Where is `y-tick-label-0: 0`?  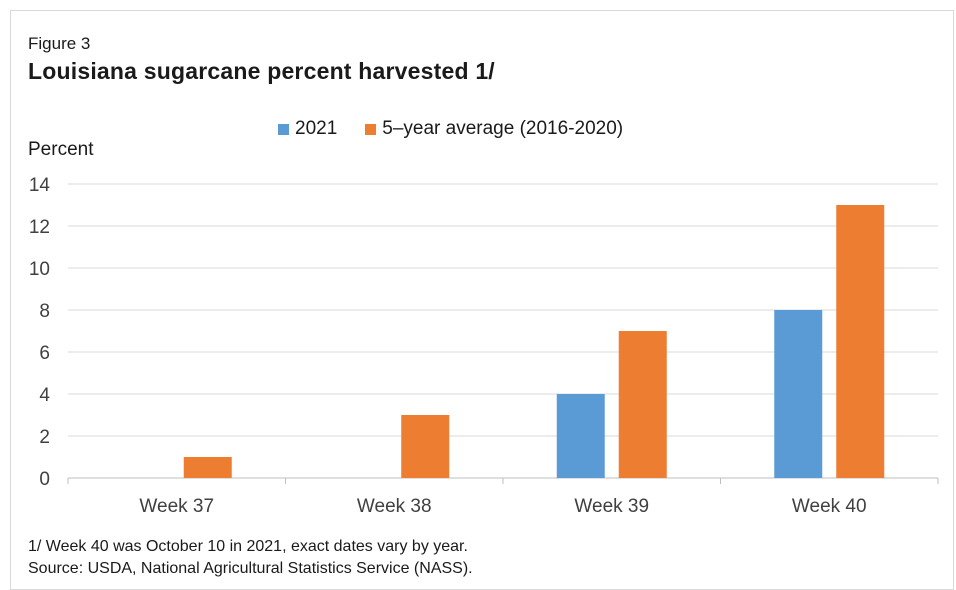 y-tick-label-0: 0 is located at coordinates (44, 479).